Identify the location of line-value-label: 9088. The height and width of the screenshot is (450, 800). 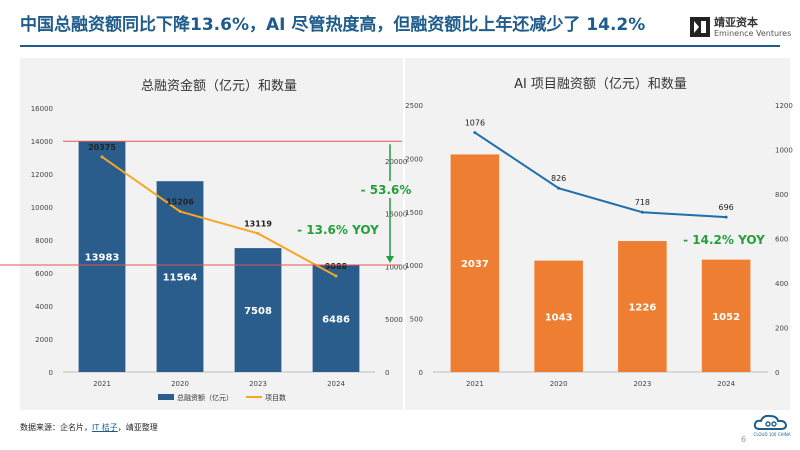
(336, 266).